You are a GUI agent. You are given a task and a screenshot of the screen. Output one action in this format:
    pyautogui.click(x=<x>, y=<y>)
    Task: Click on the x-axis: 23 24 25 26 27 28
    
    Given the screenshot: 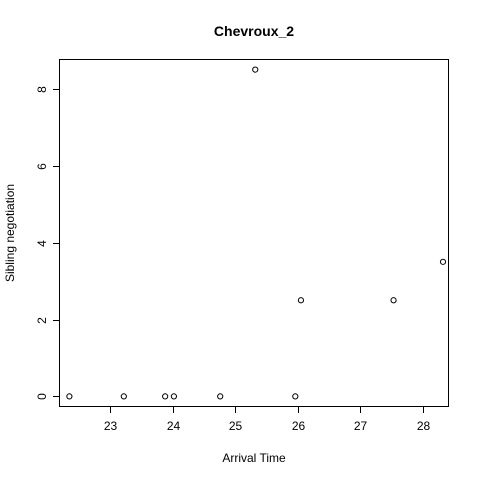 What is the action you would take?
    pyautogui.click(x=267, y=419)
    